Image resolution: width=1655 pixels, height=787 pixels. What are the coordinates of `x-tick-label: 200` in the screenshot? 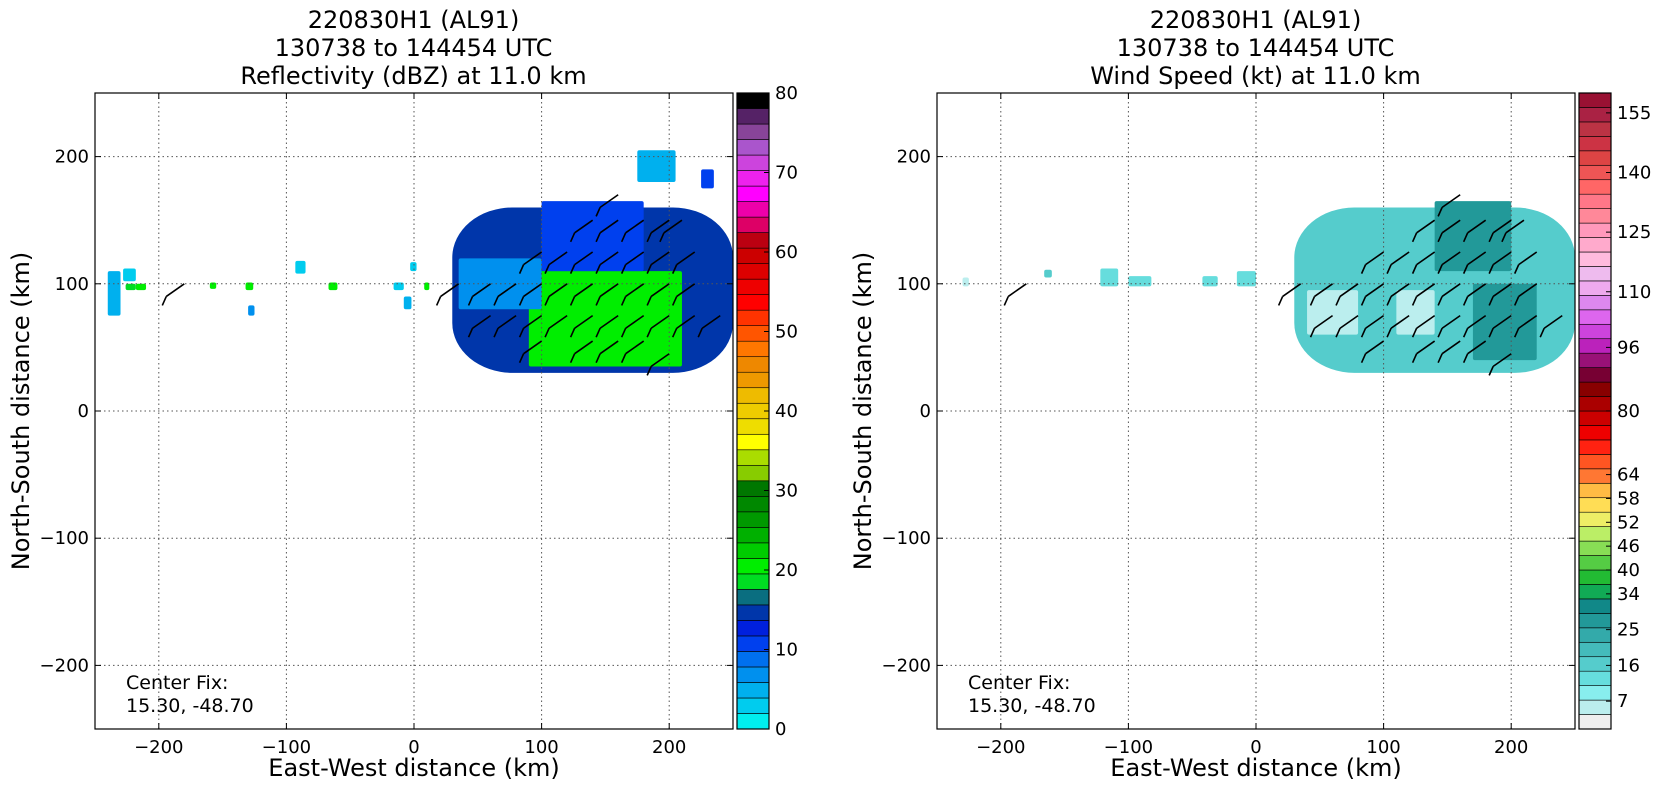 It's located at (1511, 747).